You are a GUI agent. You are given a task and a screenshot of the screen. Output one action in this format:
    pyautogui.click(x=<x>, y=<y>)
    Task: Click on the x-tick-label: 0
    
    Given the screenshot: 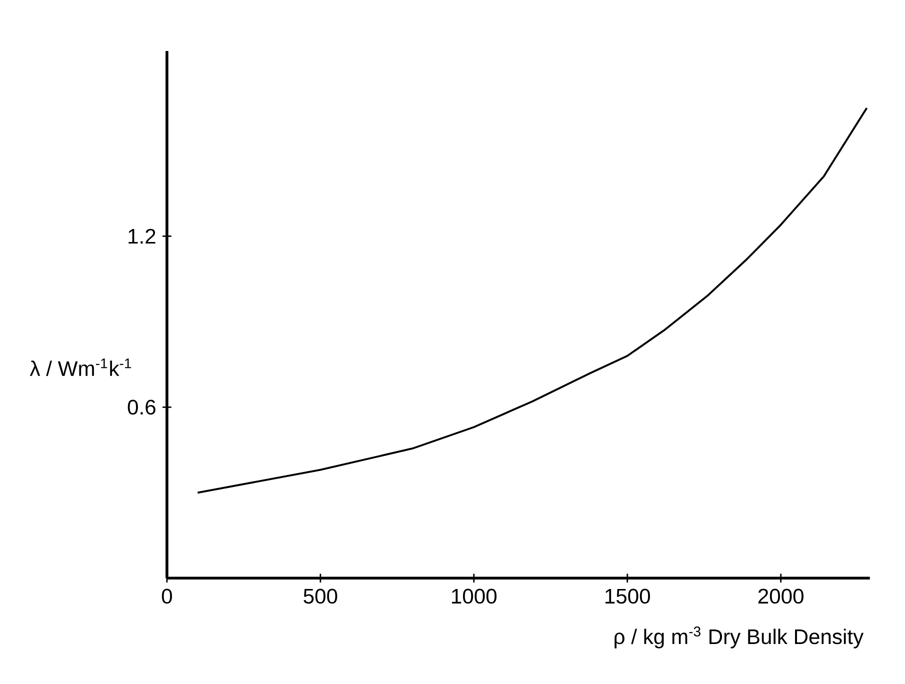 What is the action you would take?
    pyautogui.click(x=167, y=596)
    